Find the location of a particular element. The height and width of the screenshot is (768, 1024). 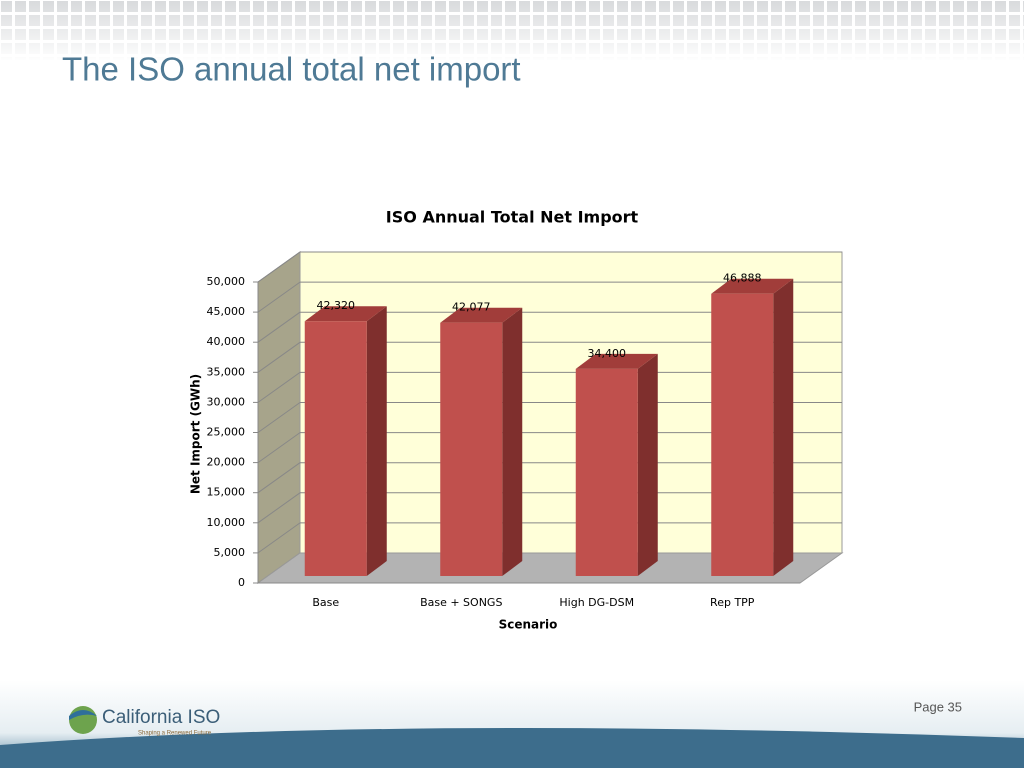

y-tick-label: 50,000 is located at coordinates (226, 281).